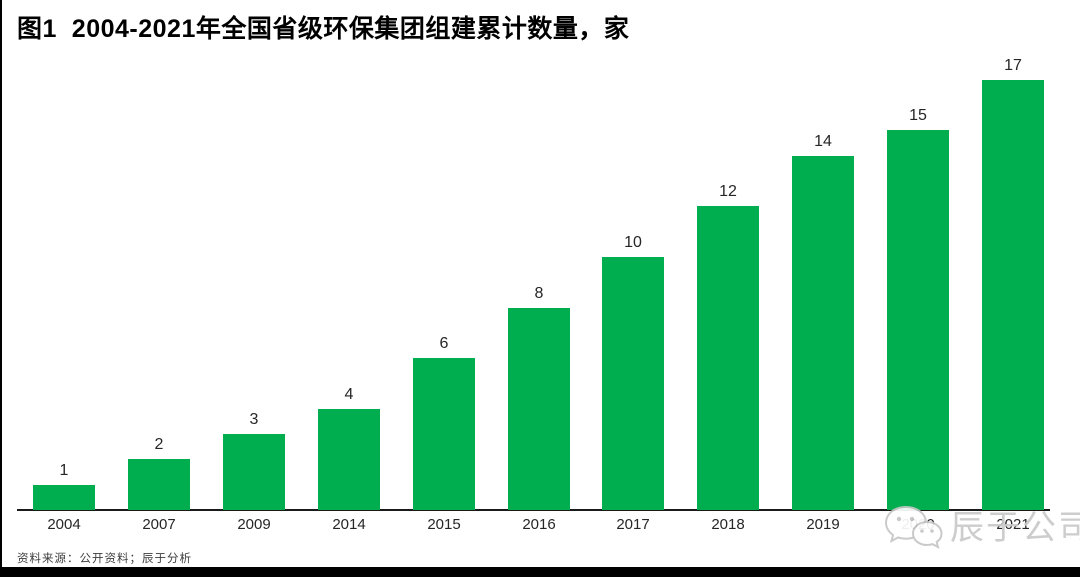 The image size is (1080, 577). What do you see at coordinates (159, 524) in the screenshot?
I see `x-tick-label: 2007` at bounding box center [159, 524].